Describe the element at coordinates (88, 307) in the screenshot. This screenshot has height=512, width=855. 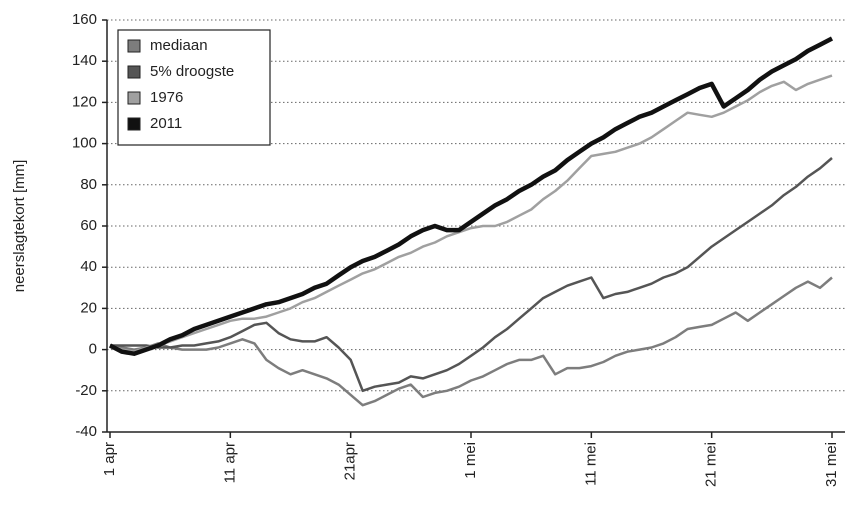
I see `y-tick-label: 20` at that location.